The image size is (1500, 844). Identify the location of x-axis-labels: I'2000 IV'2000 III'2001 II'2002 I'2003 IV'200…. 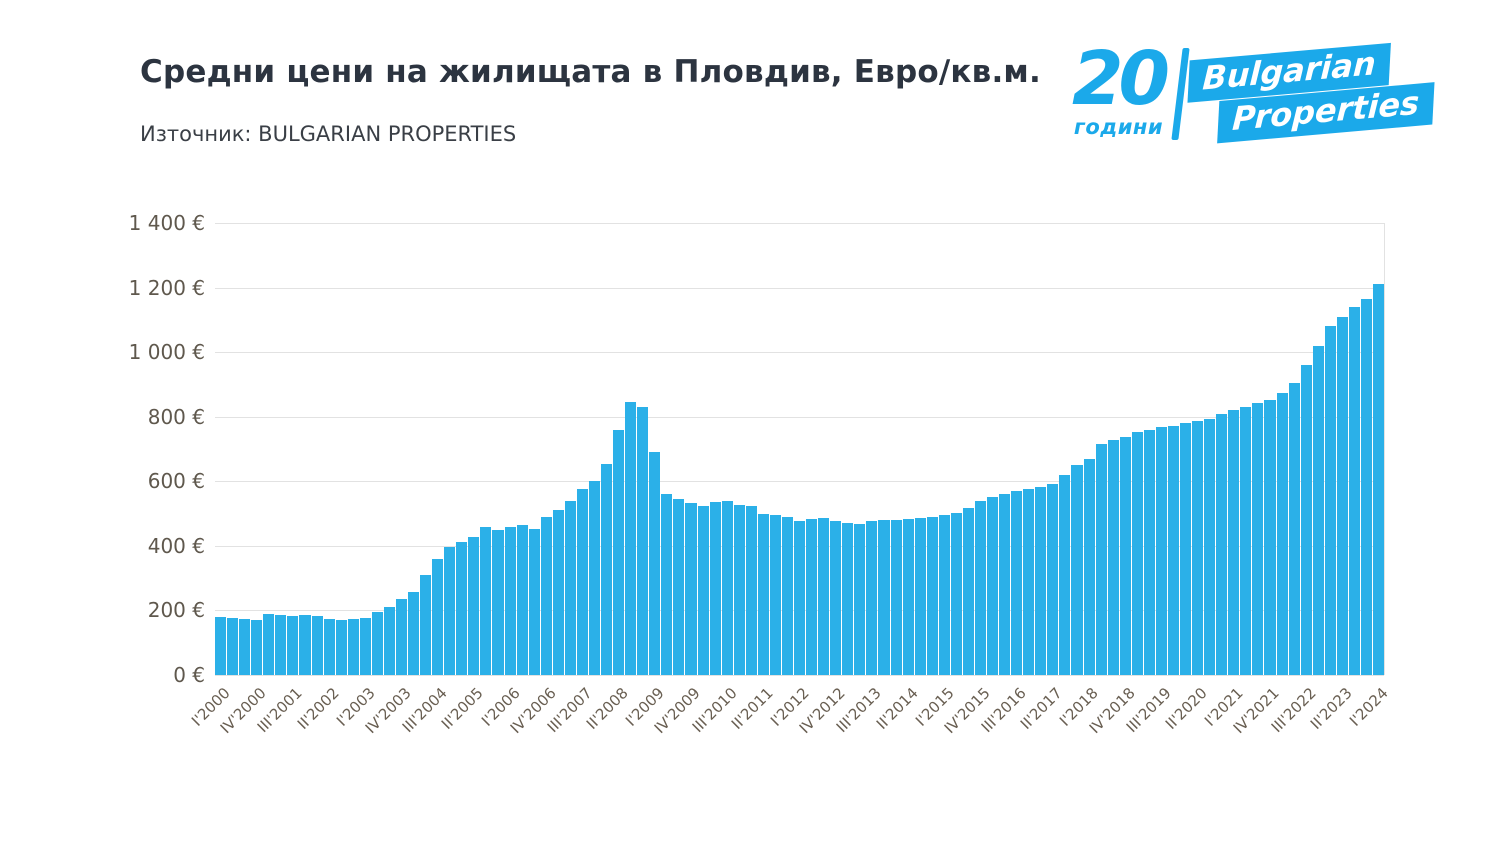
(790, 735).